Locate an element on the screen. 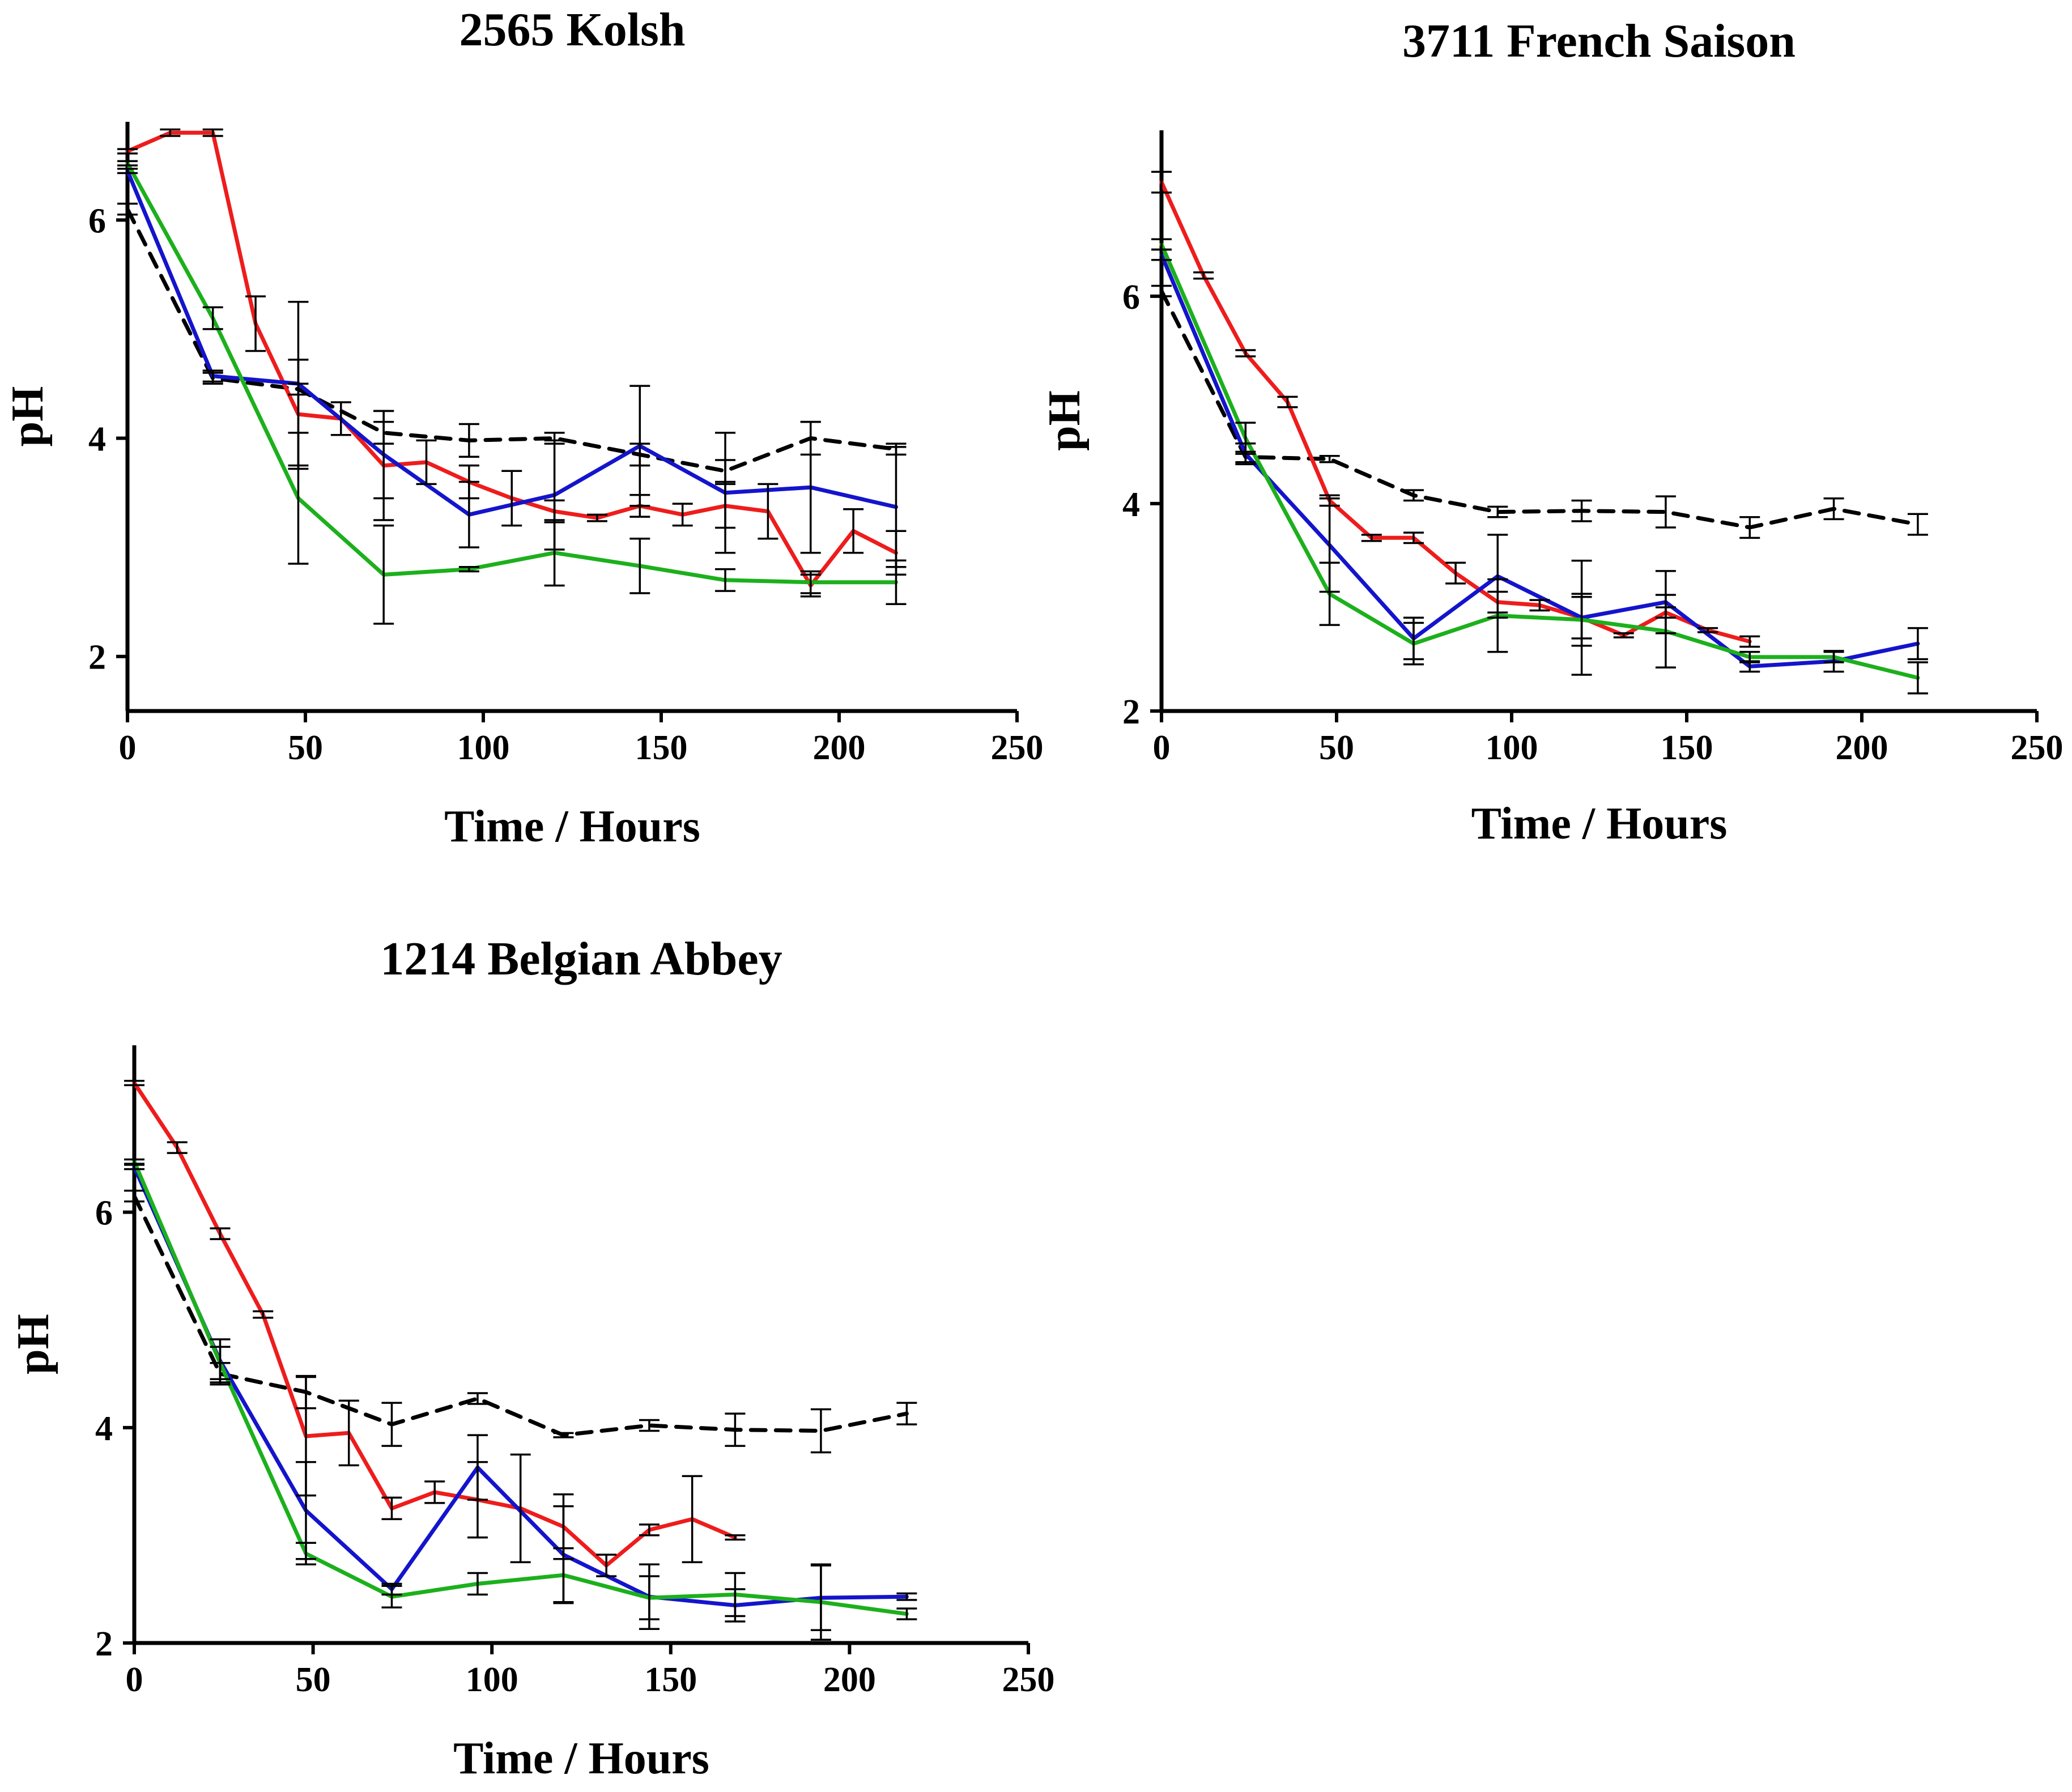 This screenshot has width=2072, height=1792. x-tick-label: 100 is located at coordinates (492, 1680).